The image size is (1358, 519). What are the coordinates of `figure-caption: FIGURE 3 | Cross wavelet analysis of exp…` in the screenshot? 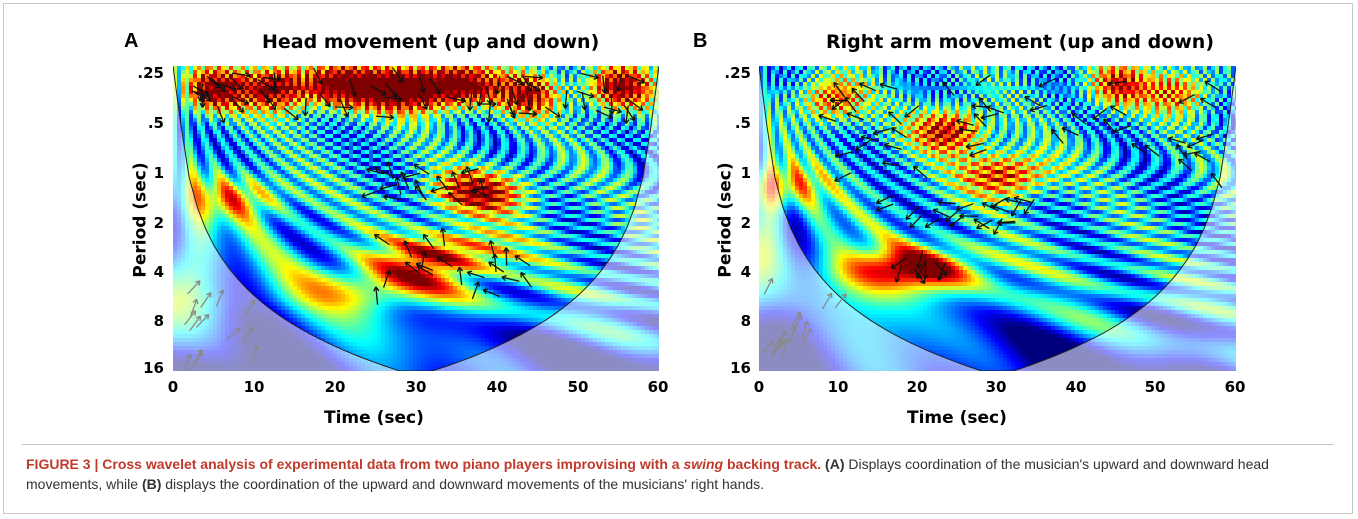 It's located at (685, 474).